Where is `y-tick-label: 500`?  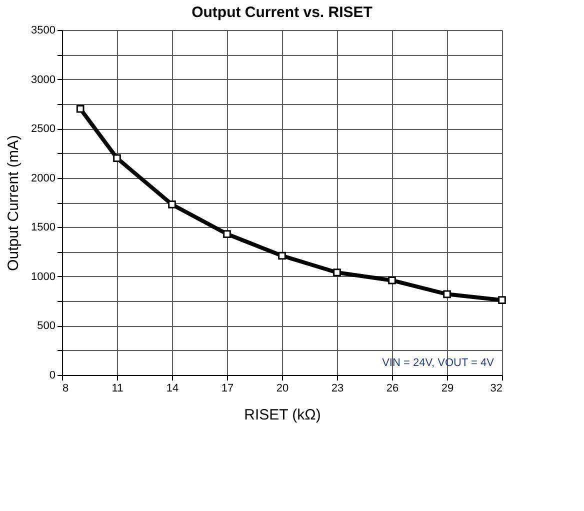 y-tick-label: 500 is located at coordinates (46, 326).